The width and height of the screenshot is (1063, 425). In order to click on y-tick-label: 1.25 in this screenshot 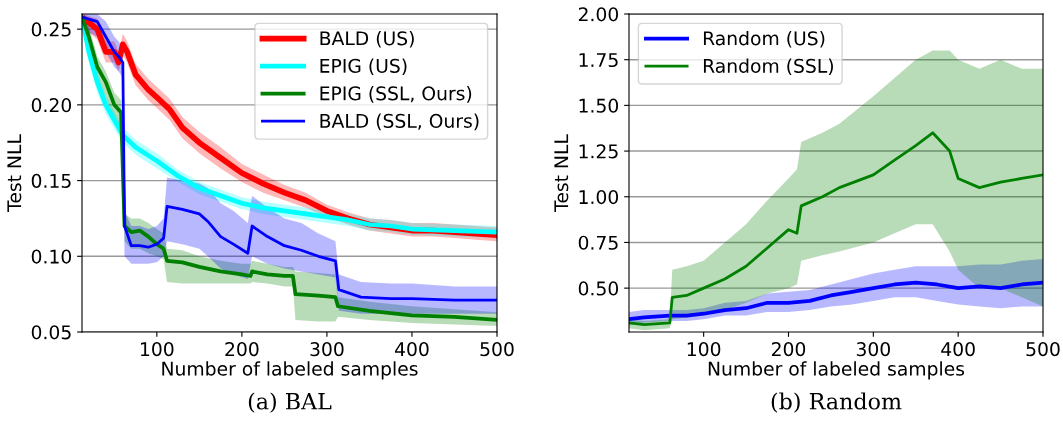, I will do `click(598, 151)`.